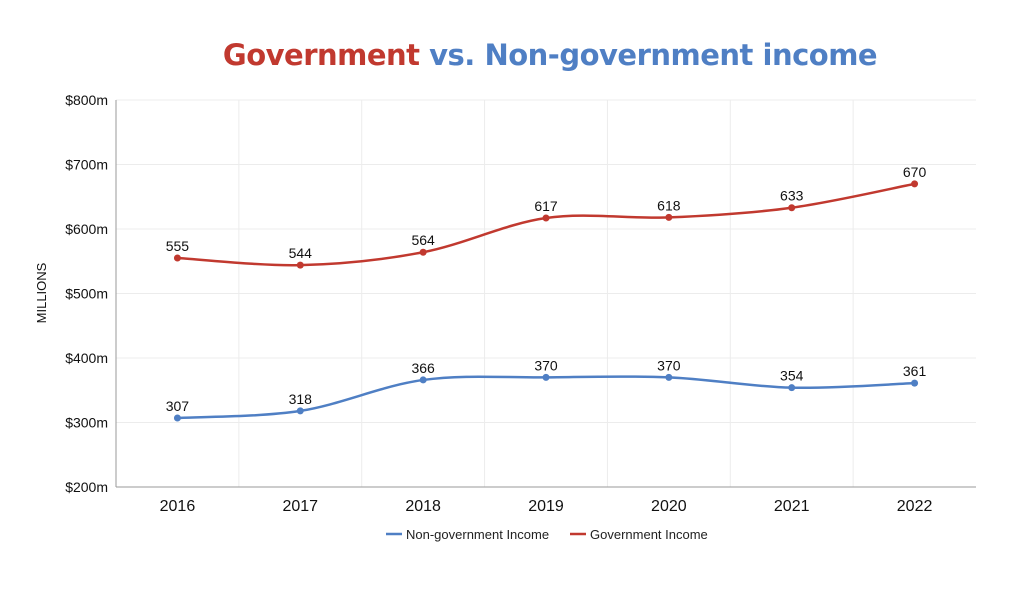 The width and height of the screenshot is (1024, 608). Describe the element at coordinates (178, 246) in the screenshot. I see `data-label: 555` at that location.